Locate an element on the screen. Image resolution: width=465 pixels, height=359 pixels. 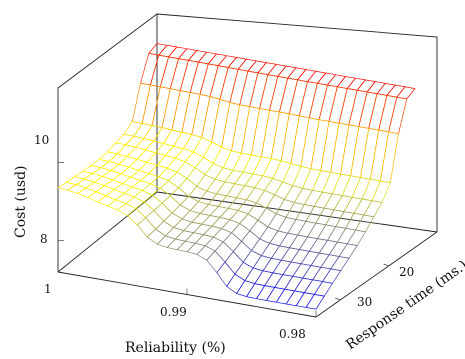
z-tick-label-8: 8 is located at coordinates (44, 239).